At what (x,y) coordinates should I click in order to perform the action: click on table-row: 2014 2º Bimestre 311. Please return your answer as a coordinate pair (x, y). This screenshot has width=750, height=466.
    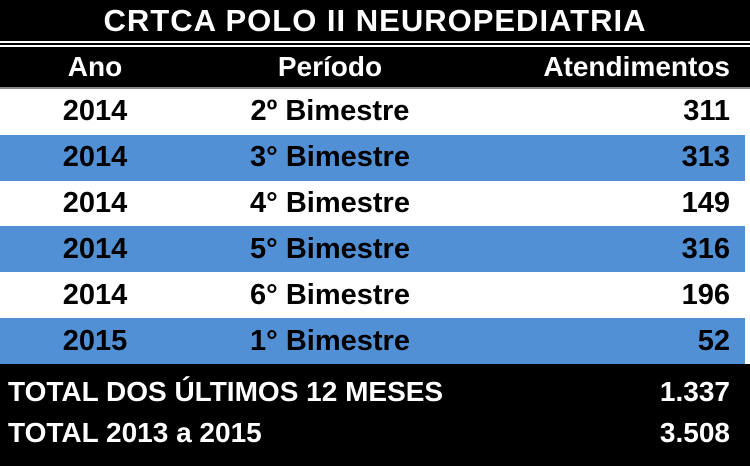
    Looking at the image, I should click on (375, 112).